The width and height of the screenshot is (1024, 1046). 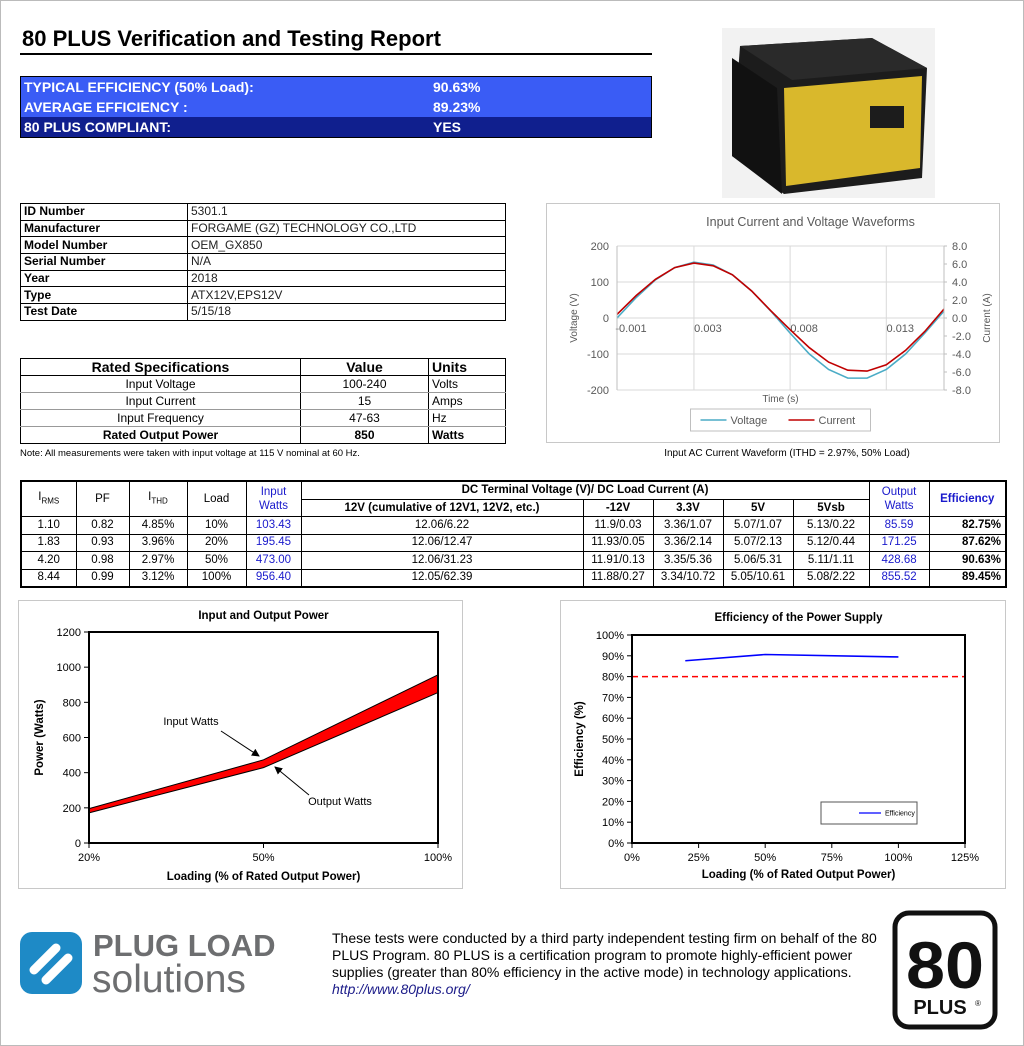 What do you see at coordinates (978, 1003) in the screenshot?
I see `badge-mark: ®` at bounding box center [978, 1003].